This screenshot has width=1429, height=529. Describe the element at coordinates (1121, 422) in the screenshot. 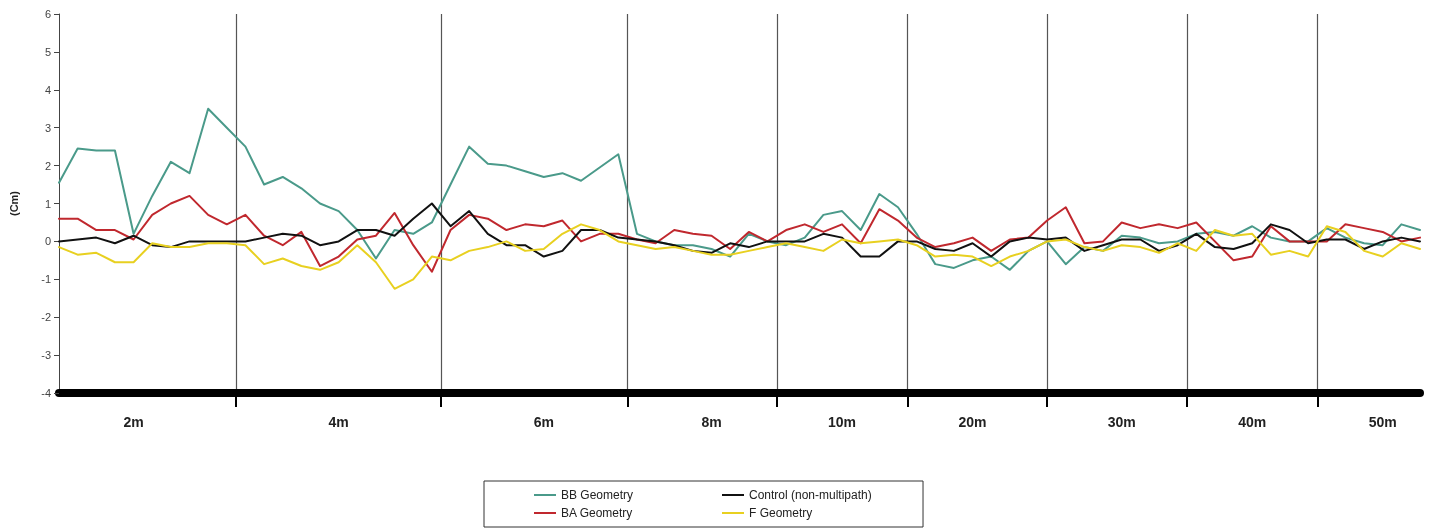

I see `x-tick-label: 30m` at that location.